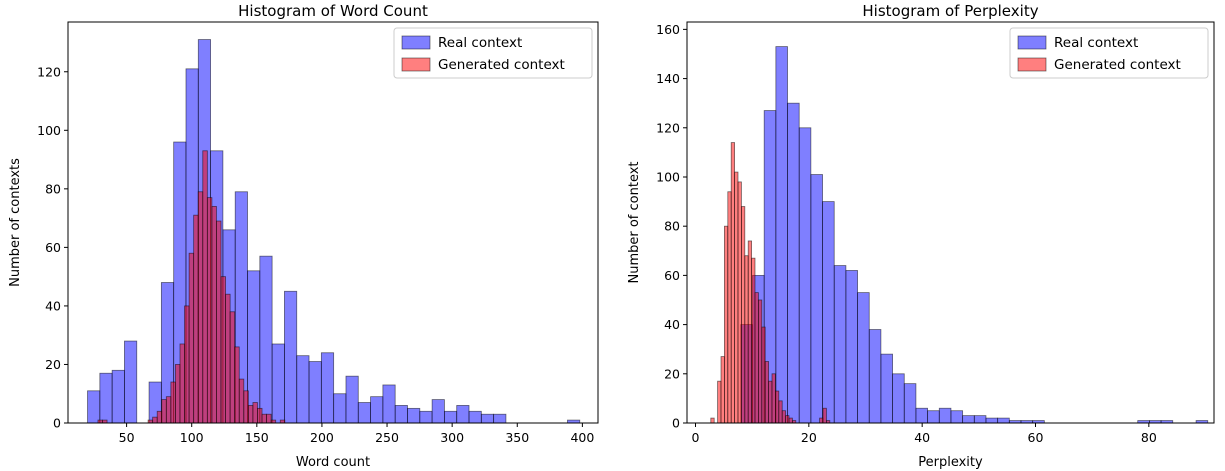 This screenshot has width=1225, height=471. I want to click on x-tick-label: 0, so click(696, 437).